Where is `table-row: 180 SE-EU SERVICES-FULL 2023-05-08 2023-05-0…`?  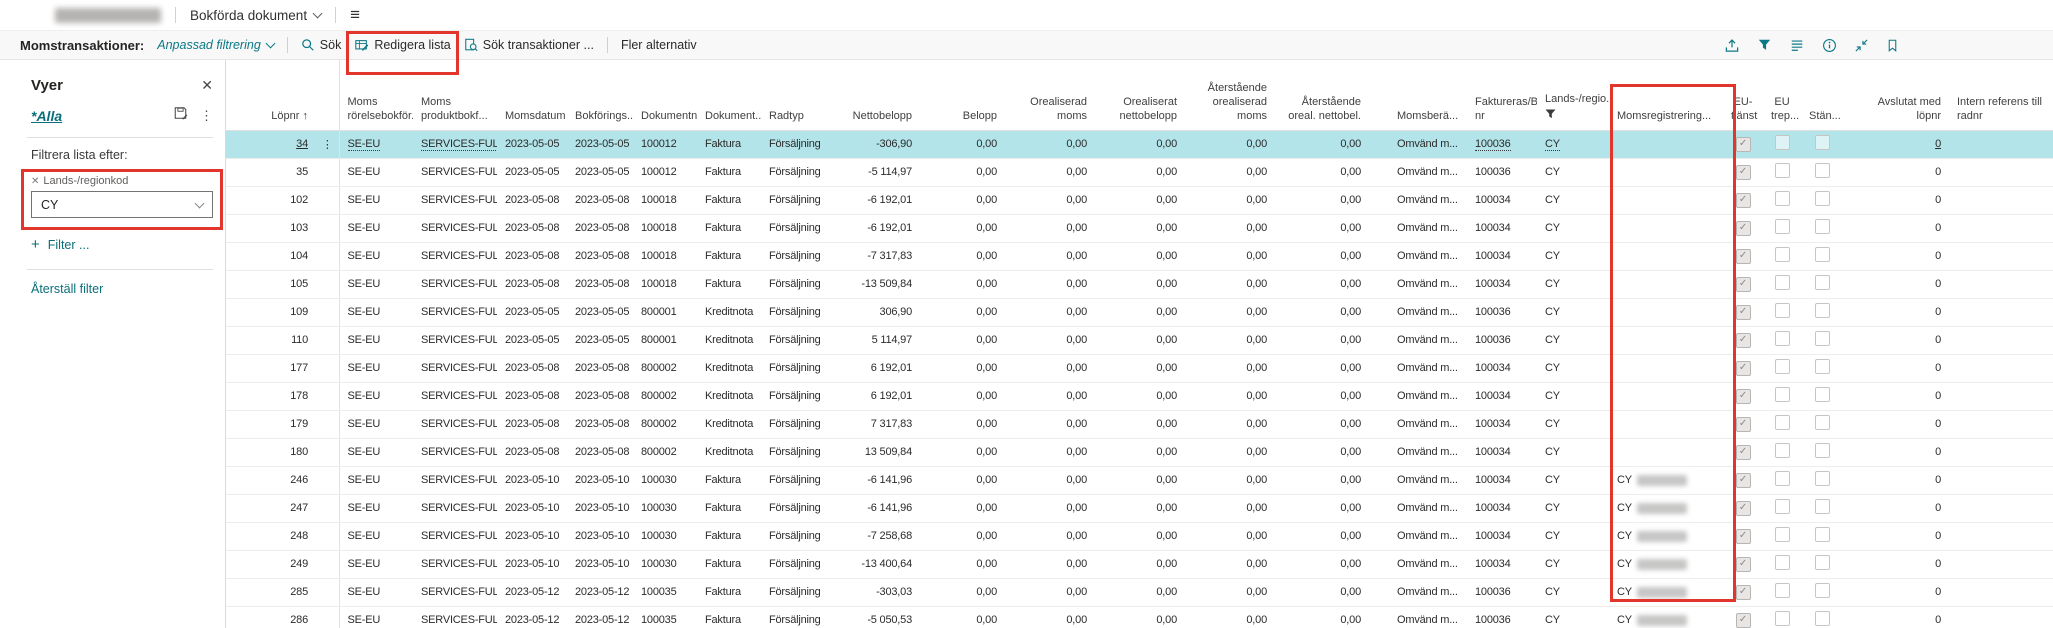
table-row: 180 SE-EU SERVICES-FULL 2023-05-08 2023-05-0… is located at coordinates (1139, 452).